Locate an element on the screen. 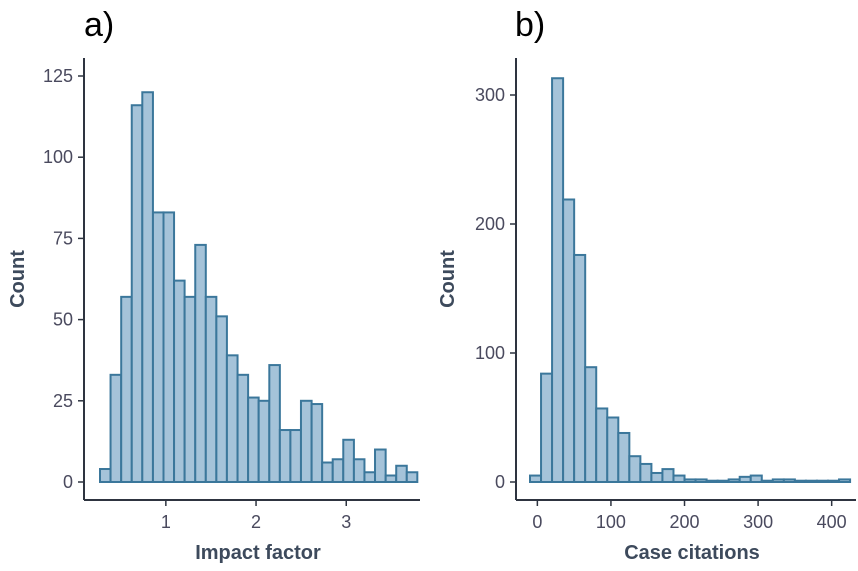 This screenshot has height=571, width=858. panel-b-y-tick-label-0: 0 is located at coordinates (500, 482).